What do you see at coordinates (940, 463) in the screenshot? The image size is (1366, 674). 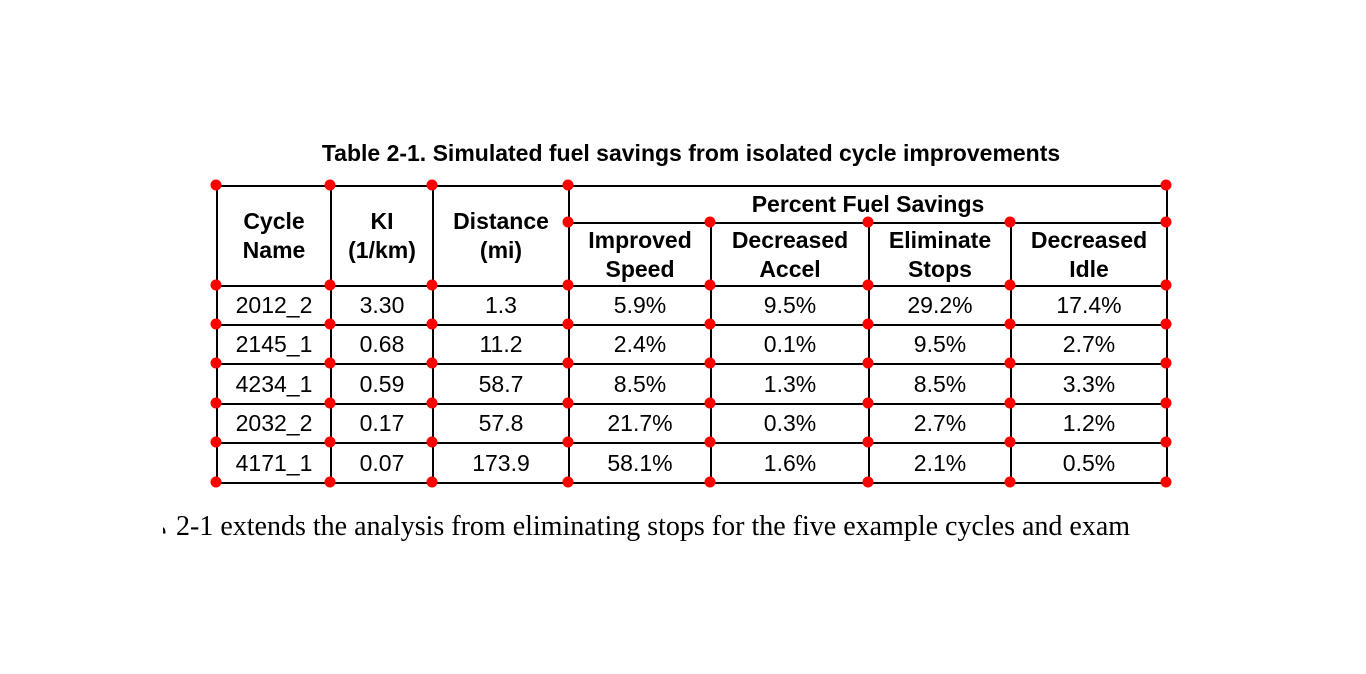 I see `cell-eliminate-stops: 2.1%` at bounding box center [940, 463].